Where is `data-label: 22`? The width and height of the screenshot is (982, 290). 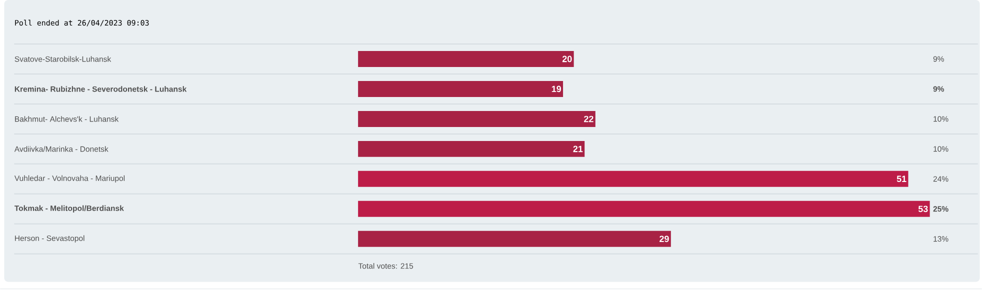
data-label: 22 is located at coordinates (589, 119).